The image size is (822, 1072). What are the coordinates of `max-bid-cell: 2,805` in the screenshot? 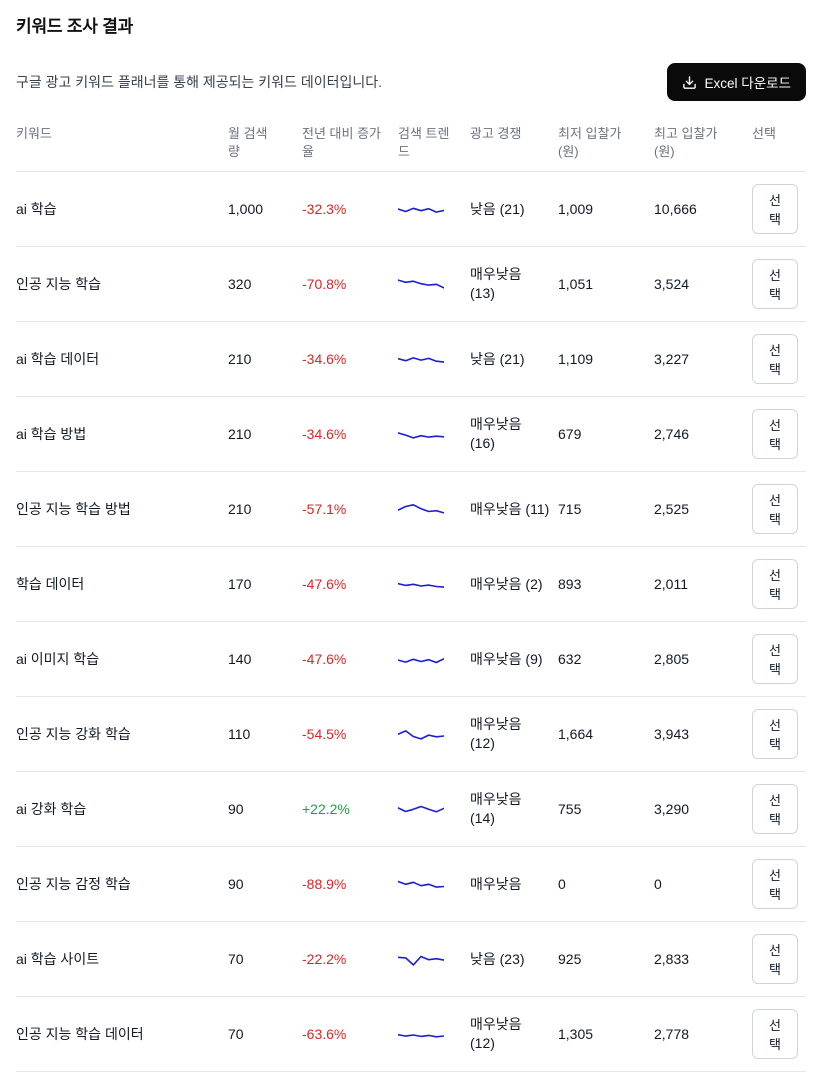 It's located at (703, 659).